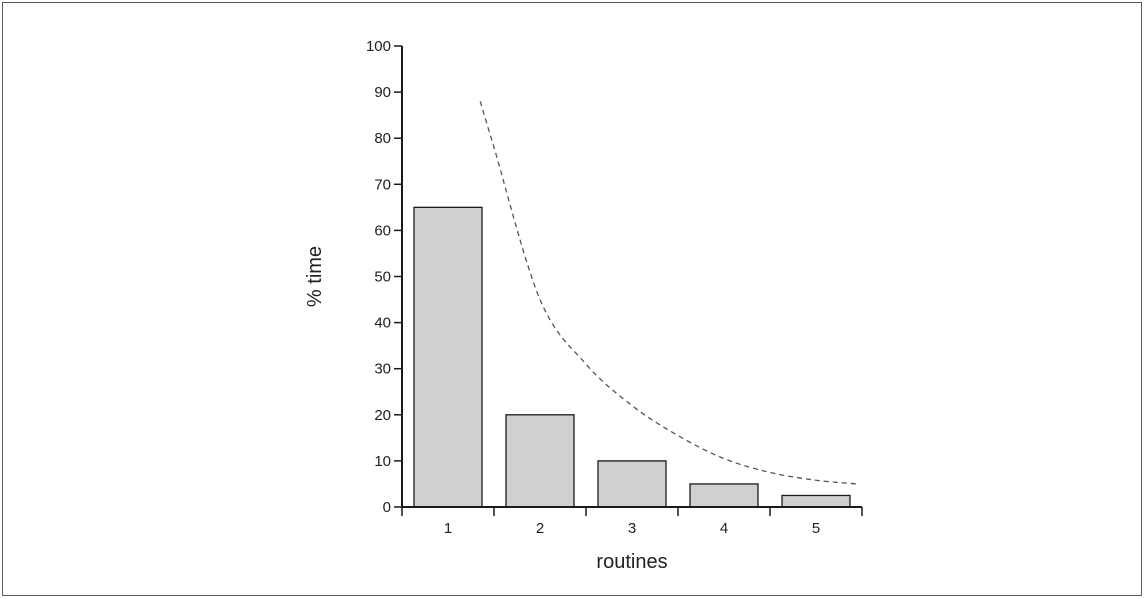 Image resolution: width=1145 pixels, height=599 pixels. What do you see at coordinates (382, 323) in the screenshot?
I see `y-tick-label-40: 40` at bounding box center [382, 323].